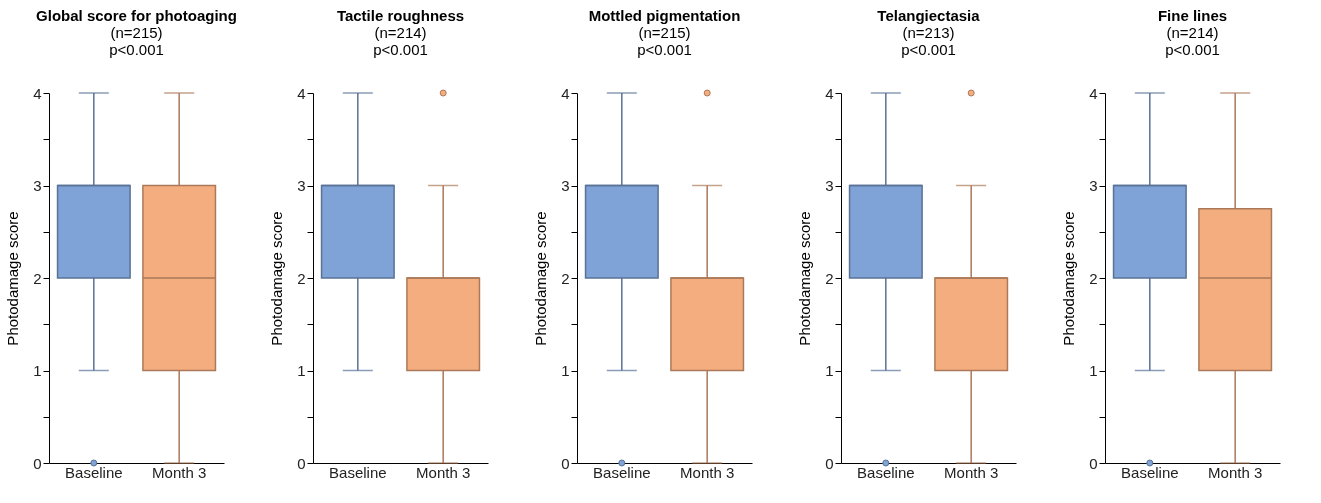  Describe the element at coordinates (928, 32) in the screenshot. I see `chart-subtitle: (n=213)` at that location.